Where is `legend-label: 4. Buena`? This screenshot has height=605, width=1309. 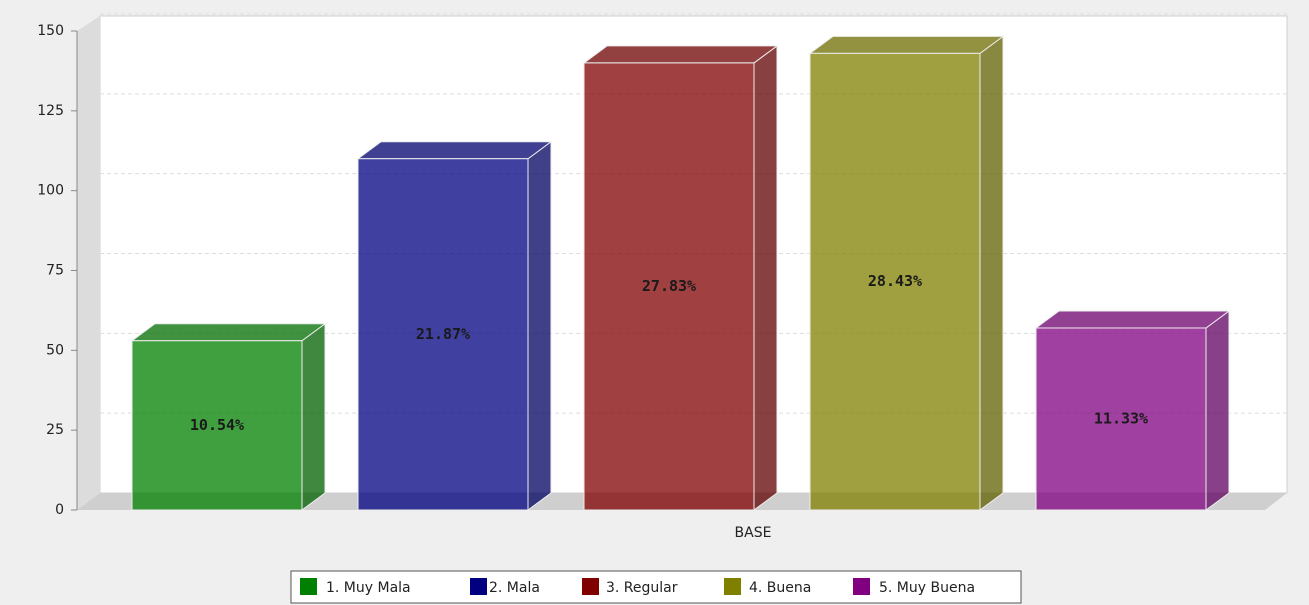 legend-label: 4. Buena is located at coordinates (780, 588).